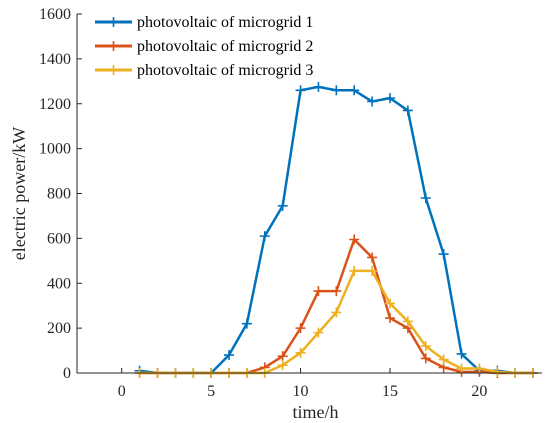  I want to click on y-tick-label: 800, so click(59, 194).